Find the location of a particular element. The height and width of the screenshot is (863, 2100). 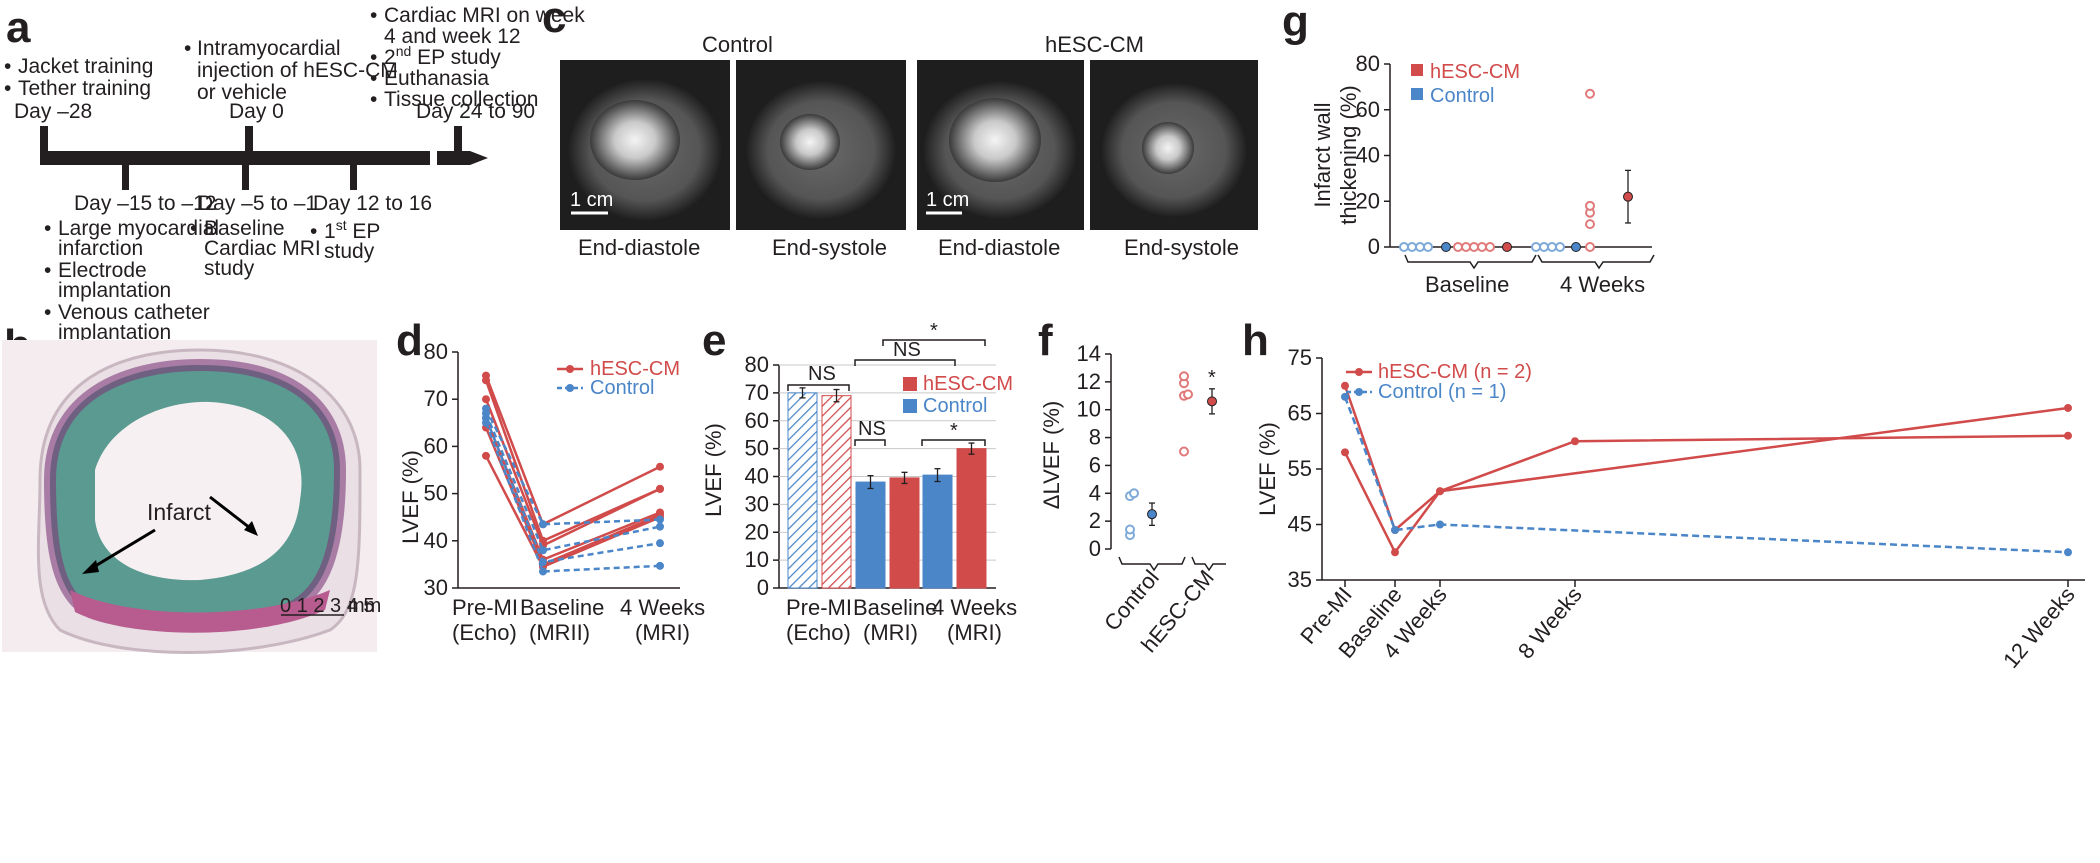

e-xlabel-premi-2: (Echo) is located at coordinates (818, 632).